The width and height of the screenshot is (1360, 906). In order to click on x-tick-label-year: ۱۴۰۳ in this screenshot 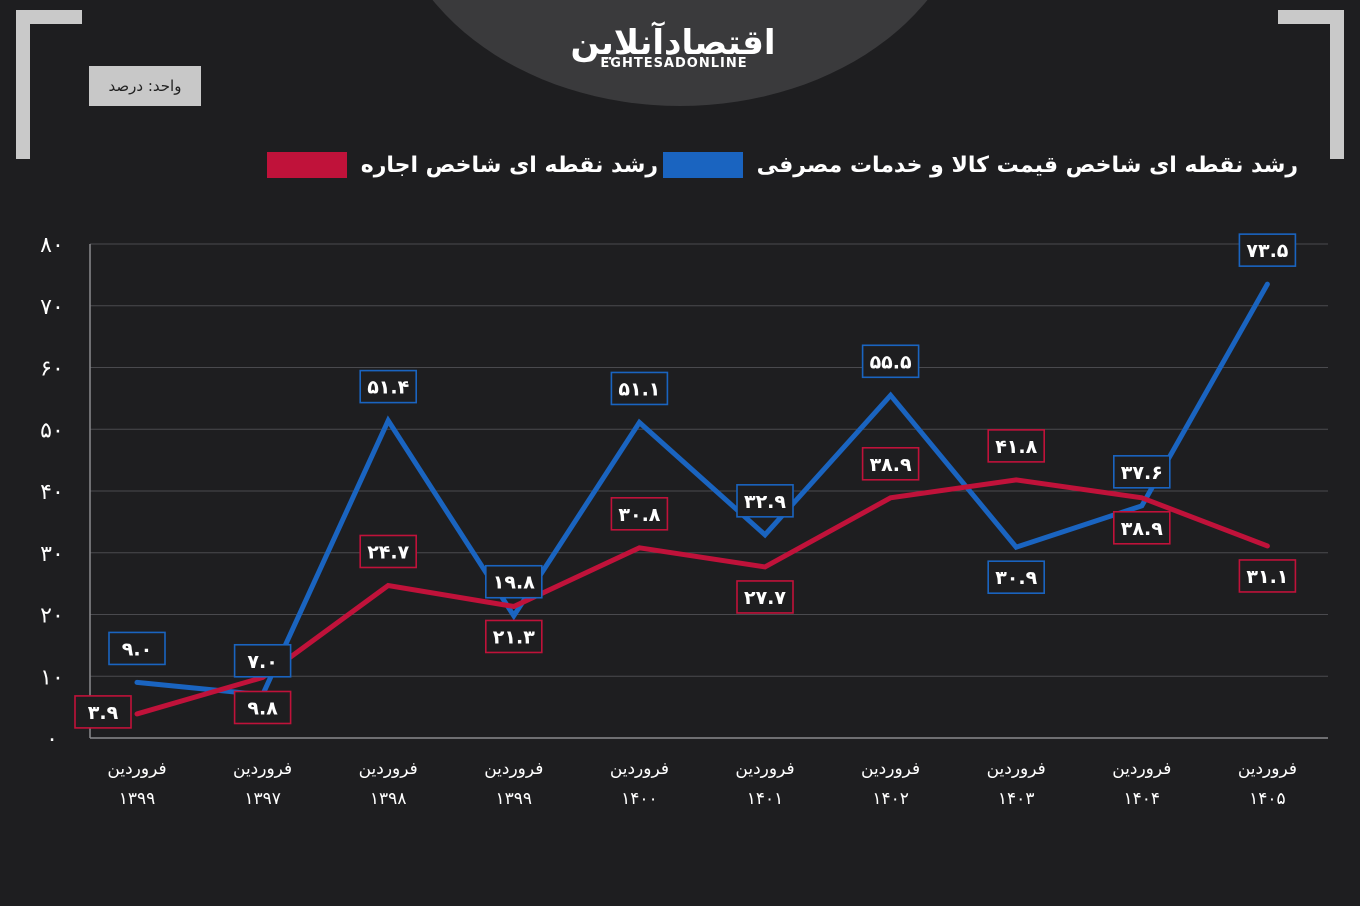, I will do `click(1016, 799)`.